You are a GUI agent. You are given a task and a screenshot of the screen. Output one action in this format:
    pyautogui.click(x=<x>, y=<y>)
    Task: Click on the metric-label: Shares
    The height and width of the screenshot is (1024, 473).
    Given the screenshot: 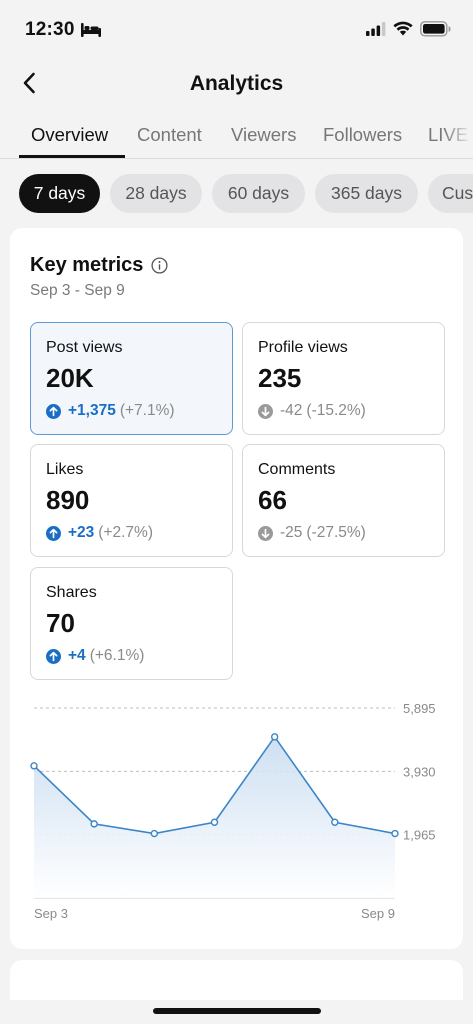 What is the action you would take?
    pyautogui.click(x=71, y=592)
    